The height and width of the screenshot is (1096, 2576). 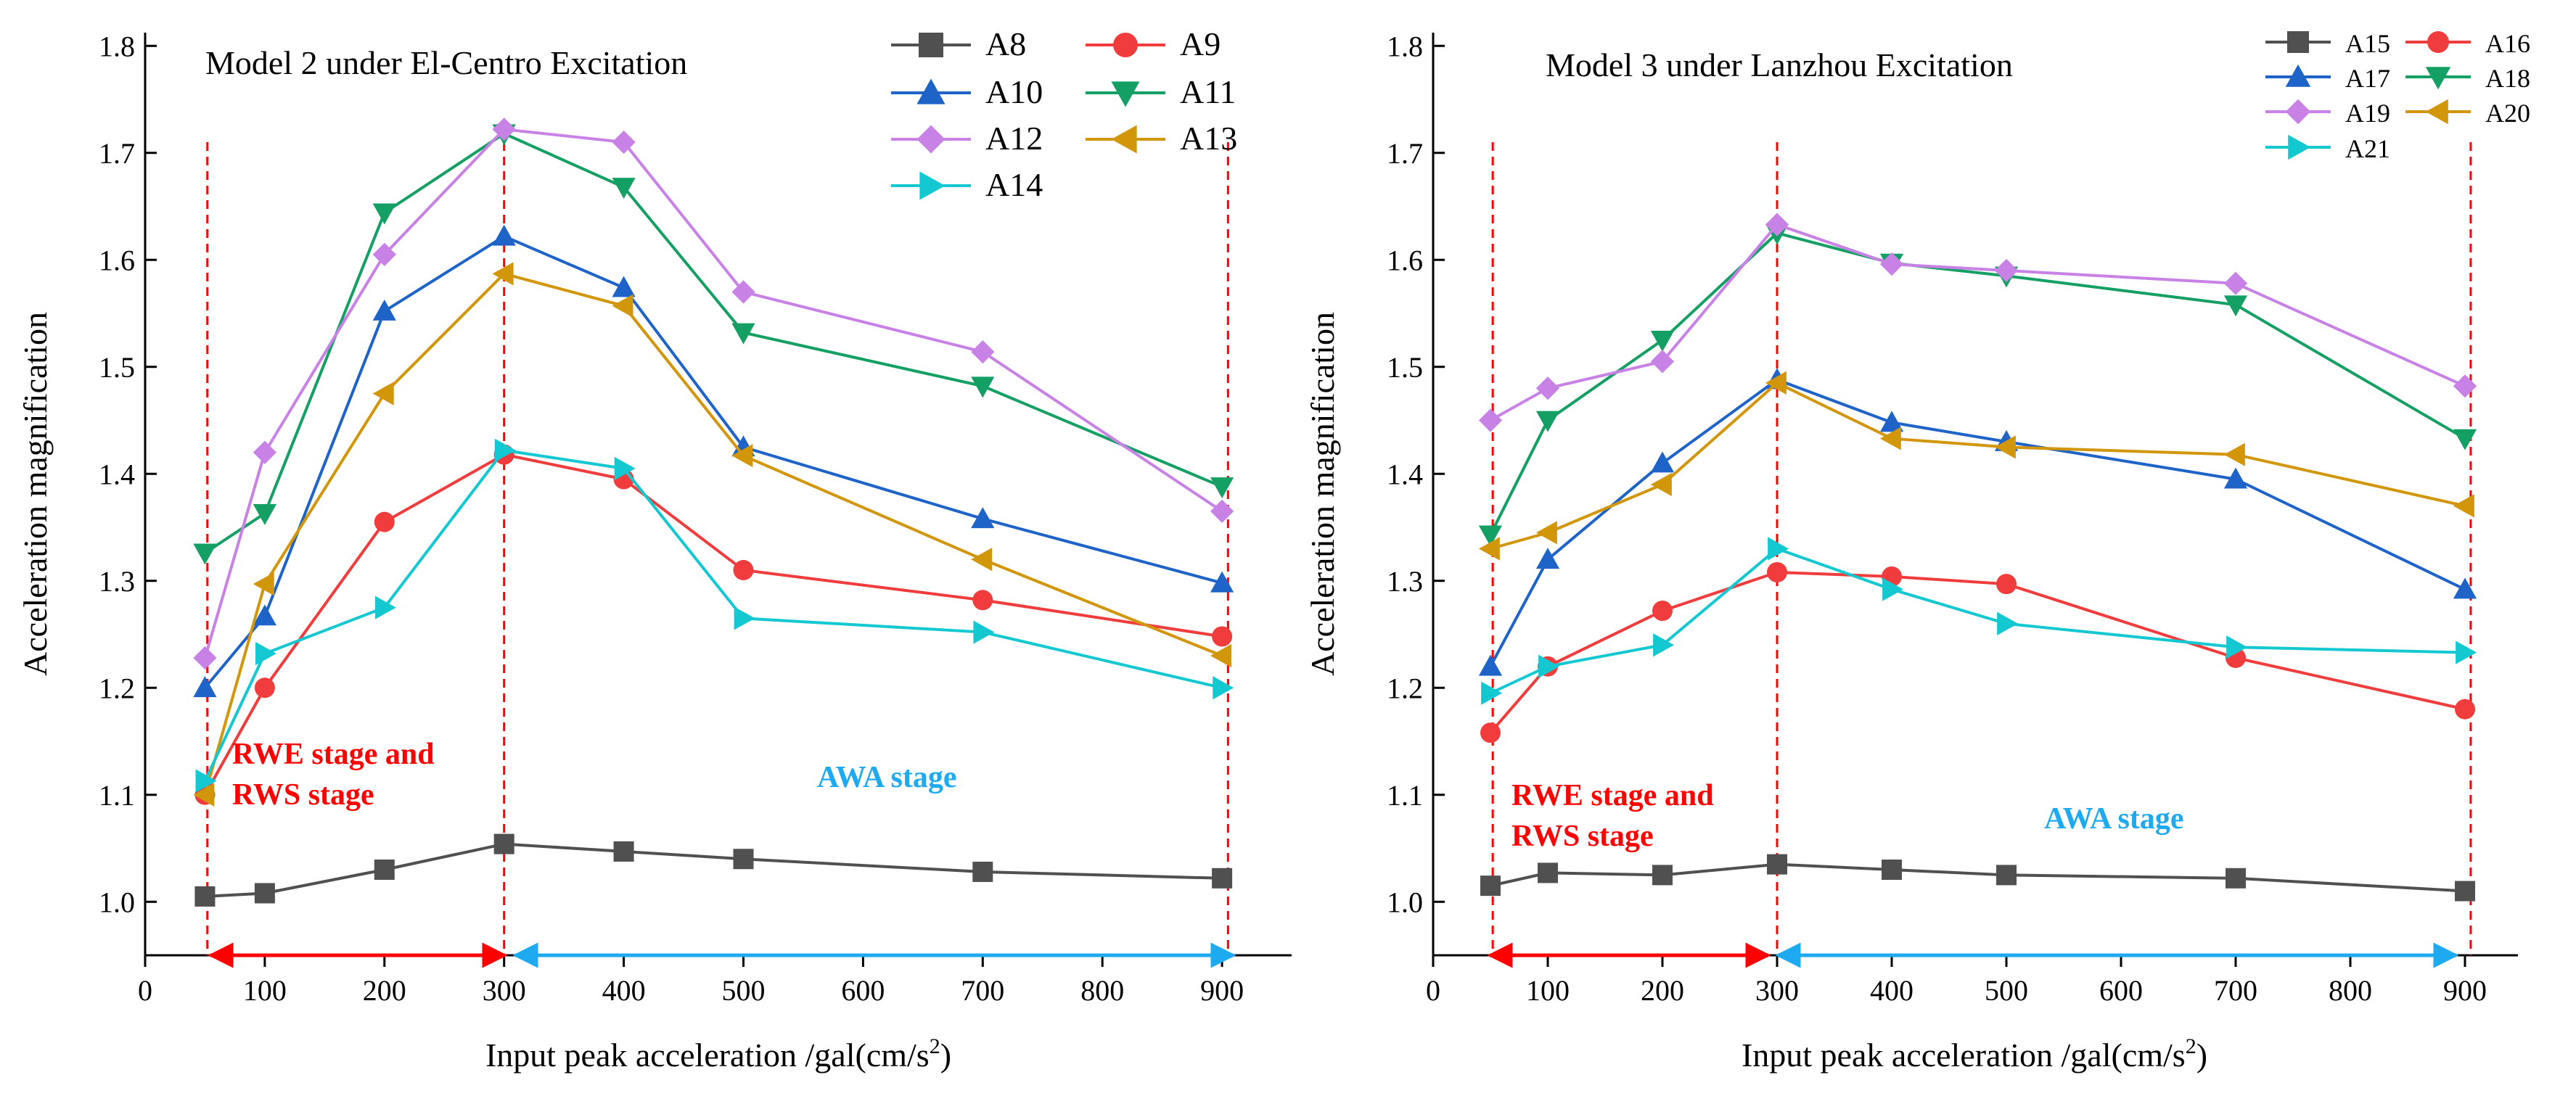 I want to click on left-x-tick-label: 0, so click(x=145, y=990).